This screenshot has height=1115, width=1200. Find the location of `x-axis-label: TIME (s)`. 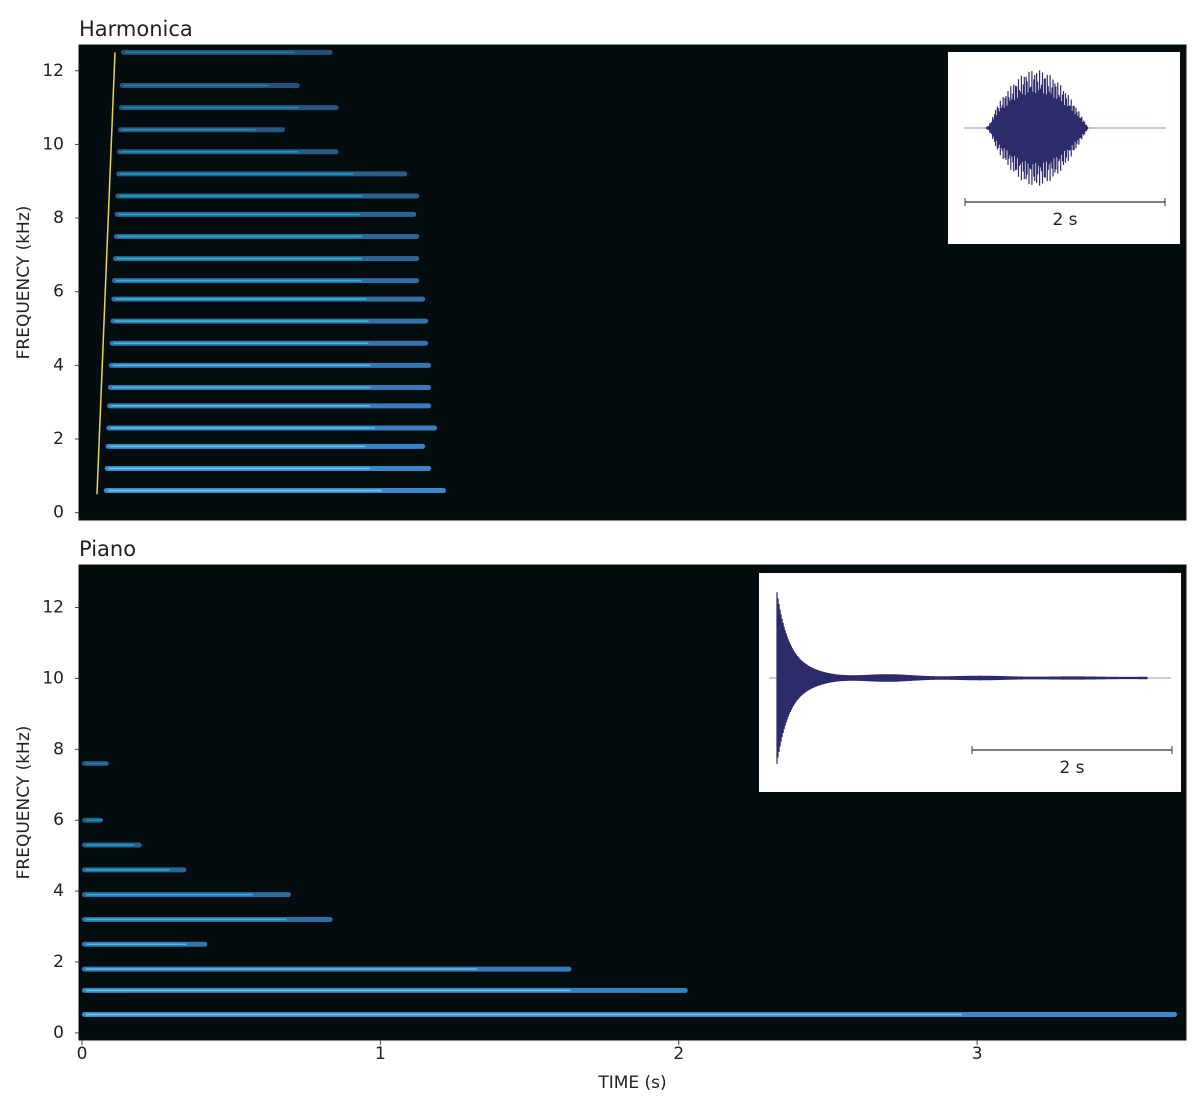

x-axis-label: TIME (s) is located at coordinates (631, 1083).